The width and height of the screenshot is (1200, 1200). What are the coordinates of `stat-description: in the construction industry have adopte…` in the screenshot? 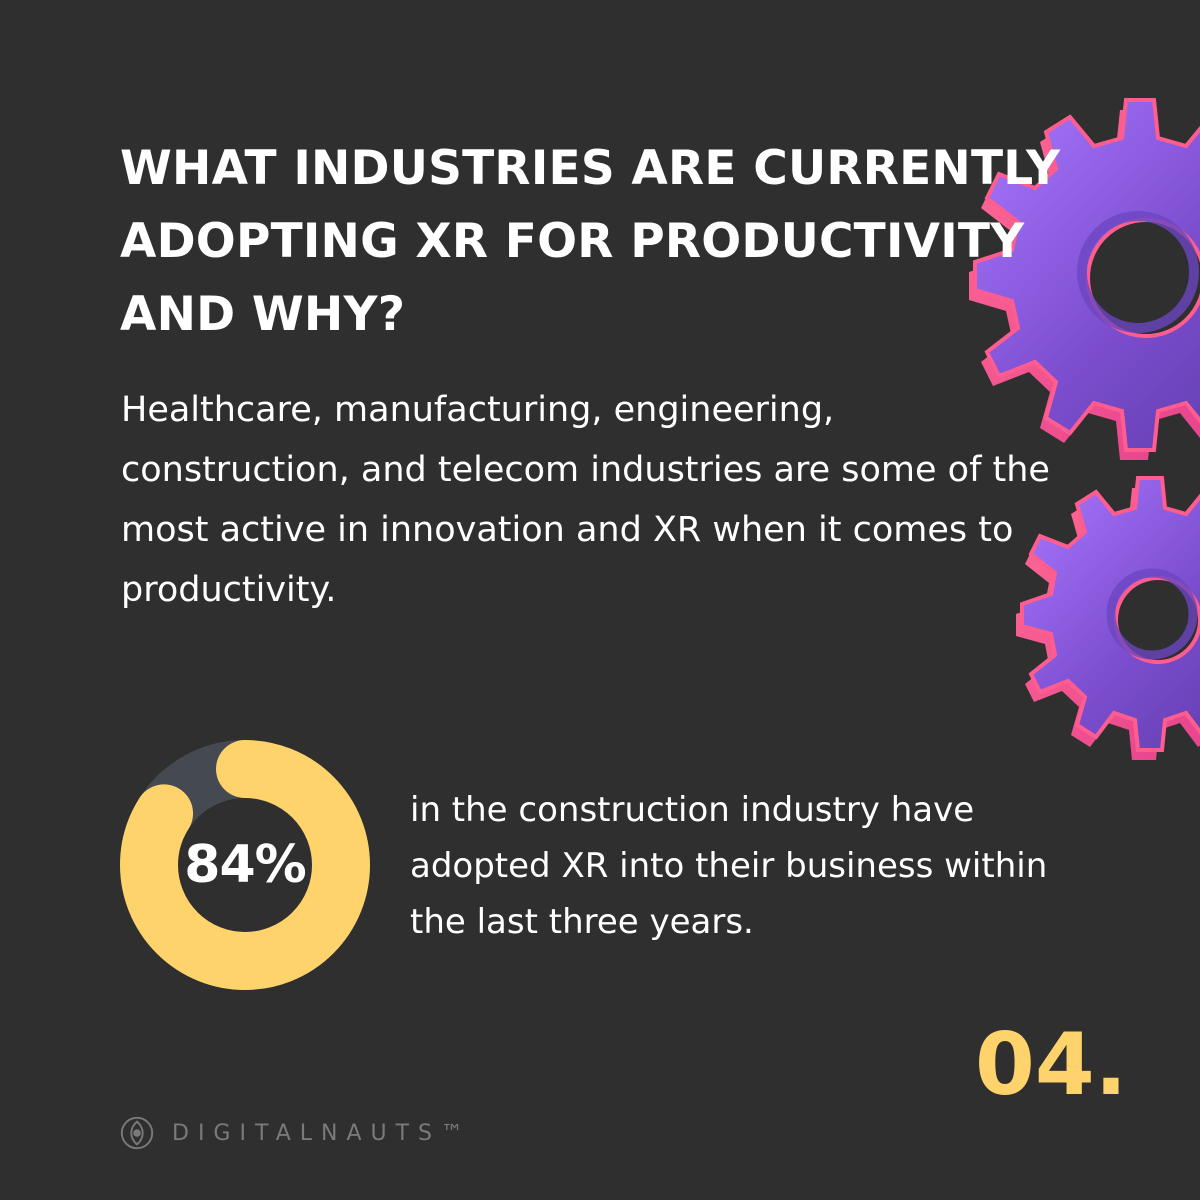 It's located at (729, 866).